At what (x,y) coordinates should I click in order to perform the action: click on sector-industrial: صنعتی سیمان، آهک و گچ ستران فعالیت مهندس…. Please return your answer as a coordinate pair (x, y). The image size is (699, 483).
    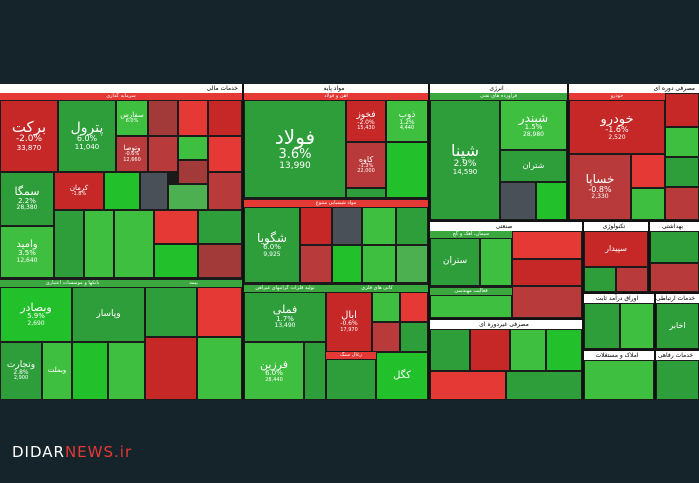
    Looking at the image, I should click on (506, 270).